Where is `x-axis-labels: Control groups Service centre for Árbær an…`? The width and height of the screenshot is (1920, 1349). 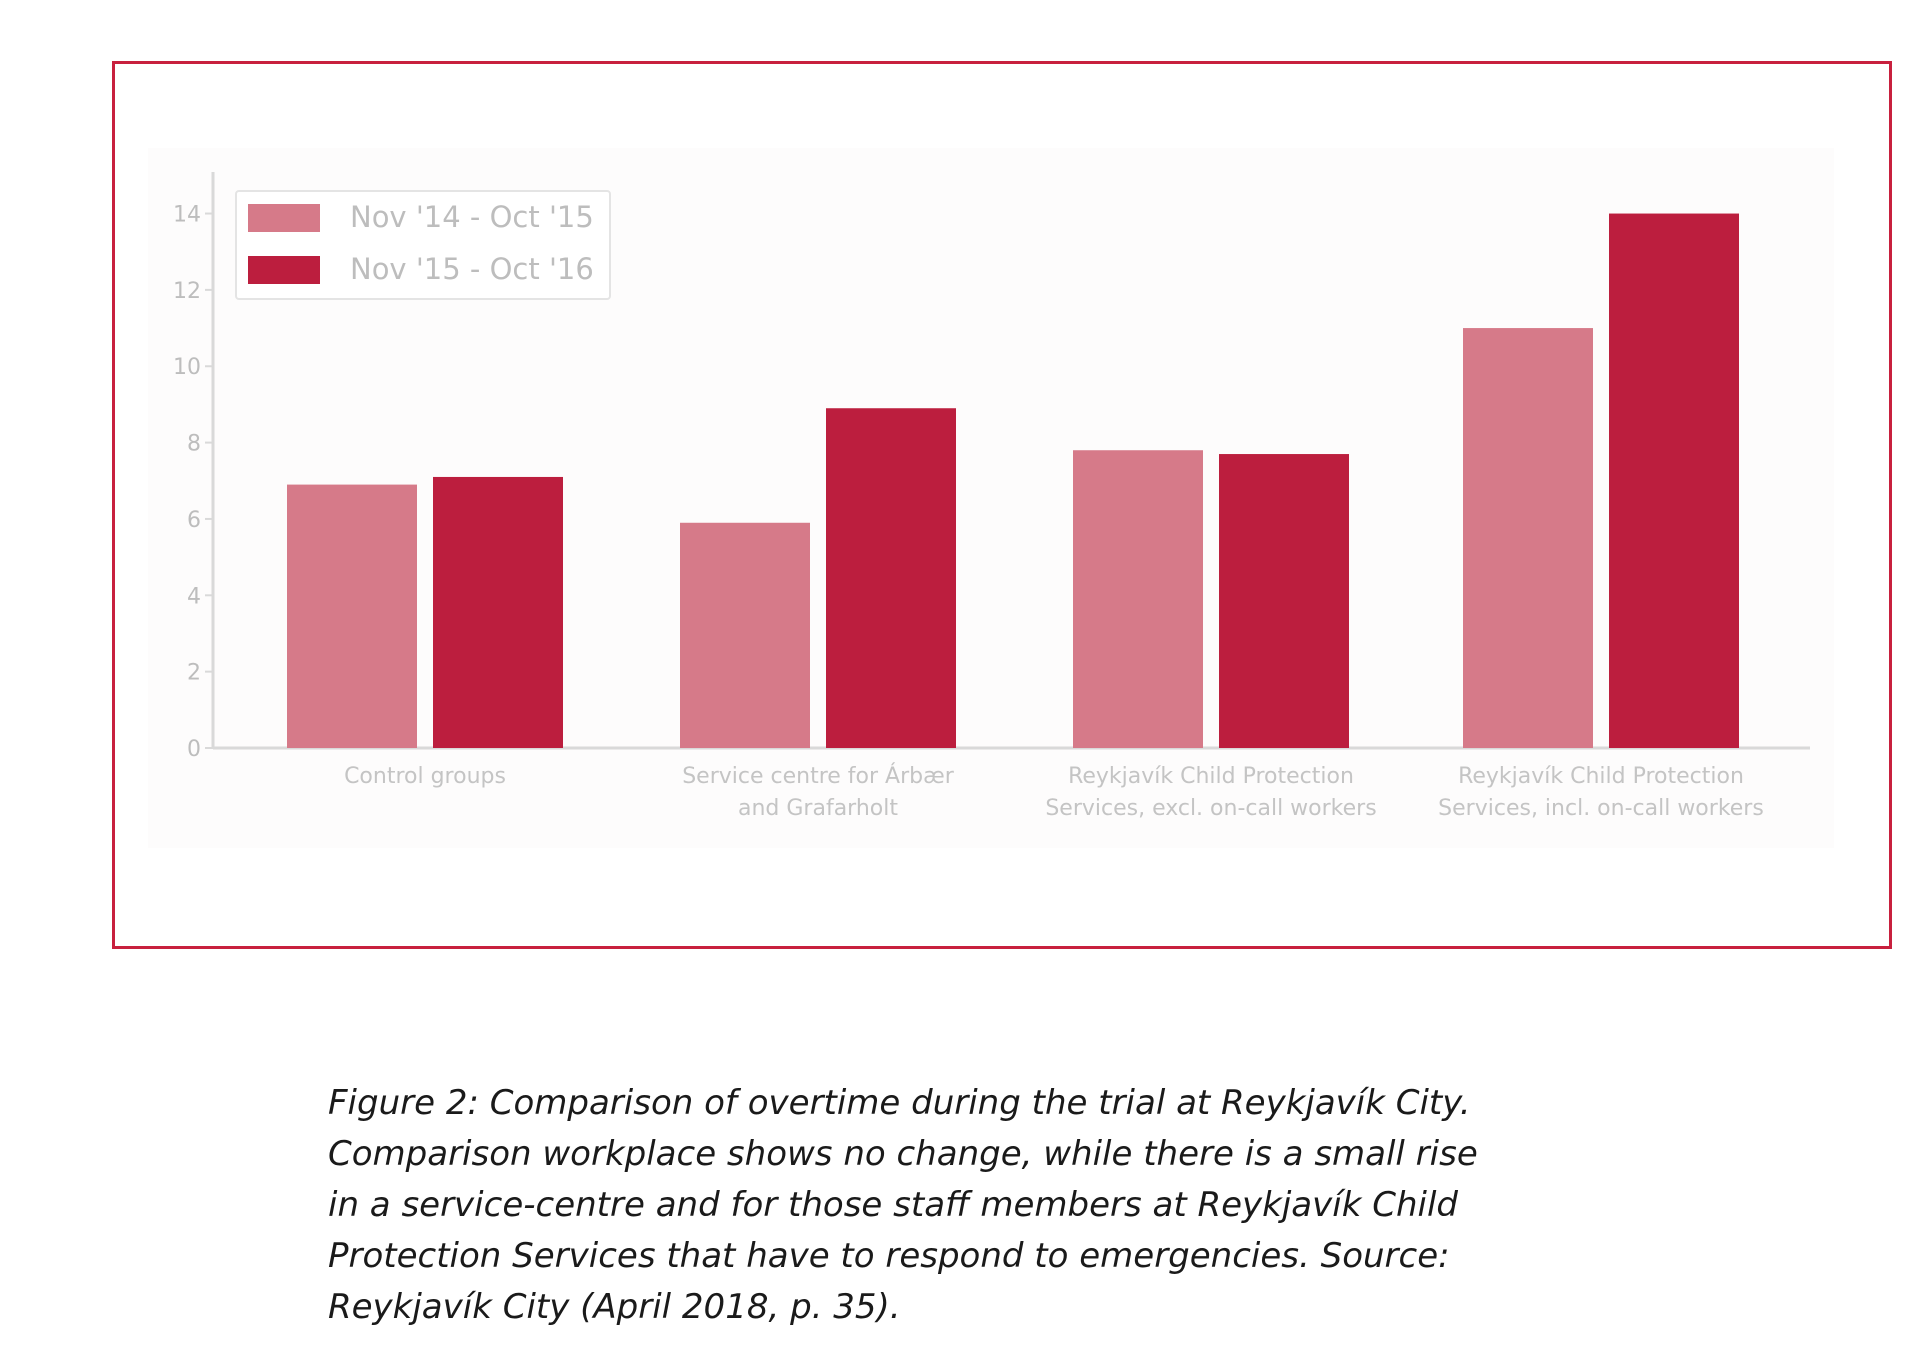 x-axis-labels: Control groups Service centre for Árbær an… is located at coordinates (1054, 792).